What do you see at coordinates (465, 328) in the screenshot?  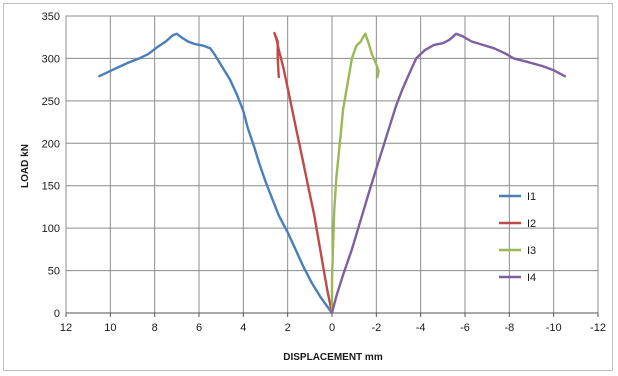 I see `x-tick-label: -6` at bounding box center [465, 328].